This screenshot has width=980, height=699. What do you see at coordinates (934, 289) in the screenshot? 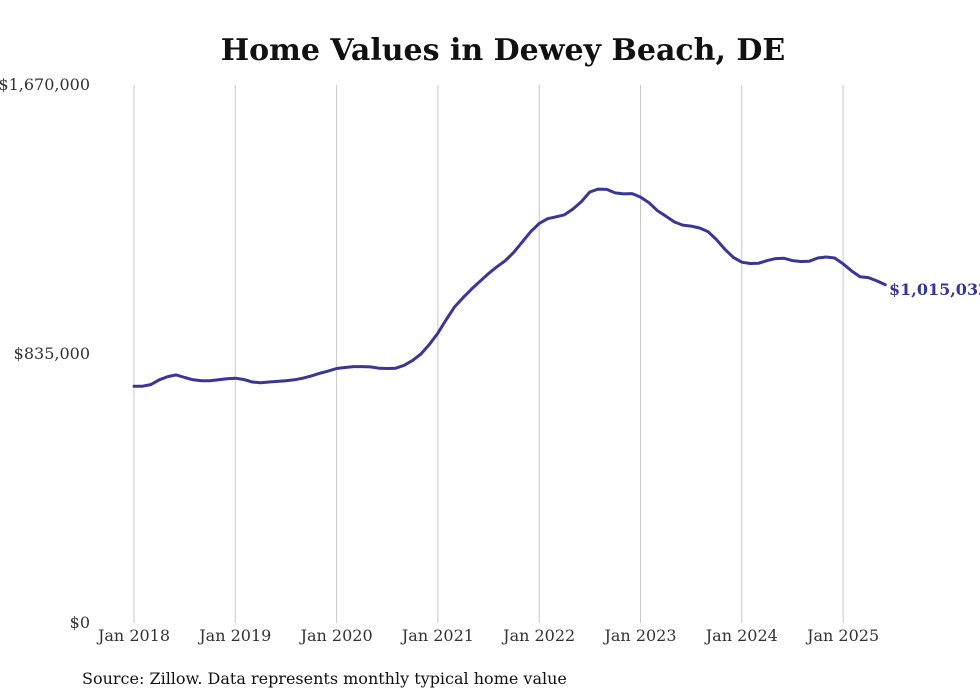
I see `last-value-label: $1,015,032` at bounding box center [934, 289].